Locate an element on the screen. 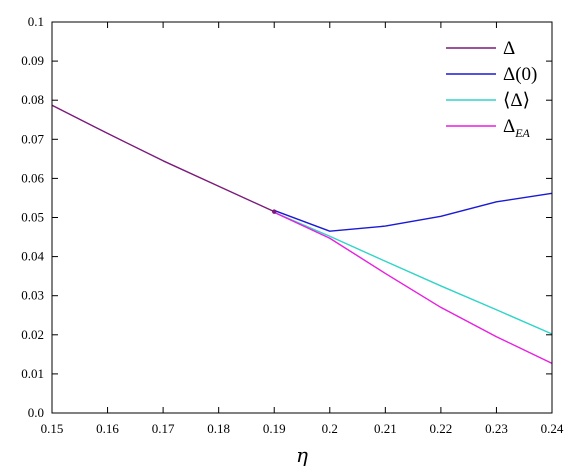 The height and width of the screenshot is (476, 581). y-tick-label: 0.0 is located at coordinates (36, 412).